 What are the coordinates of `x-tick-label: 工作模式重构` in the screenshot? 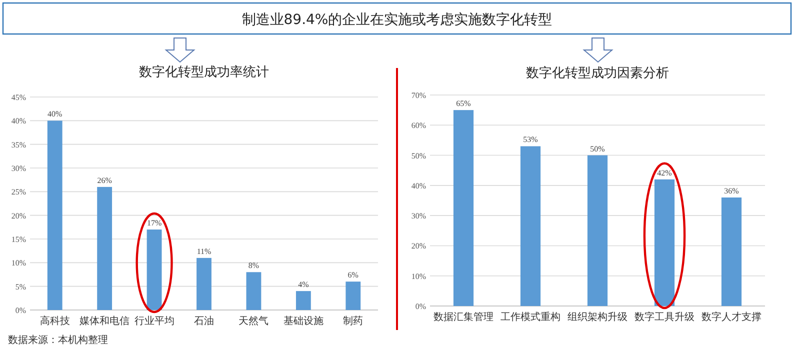 It's located at (530, 317).